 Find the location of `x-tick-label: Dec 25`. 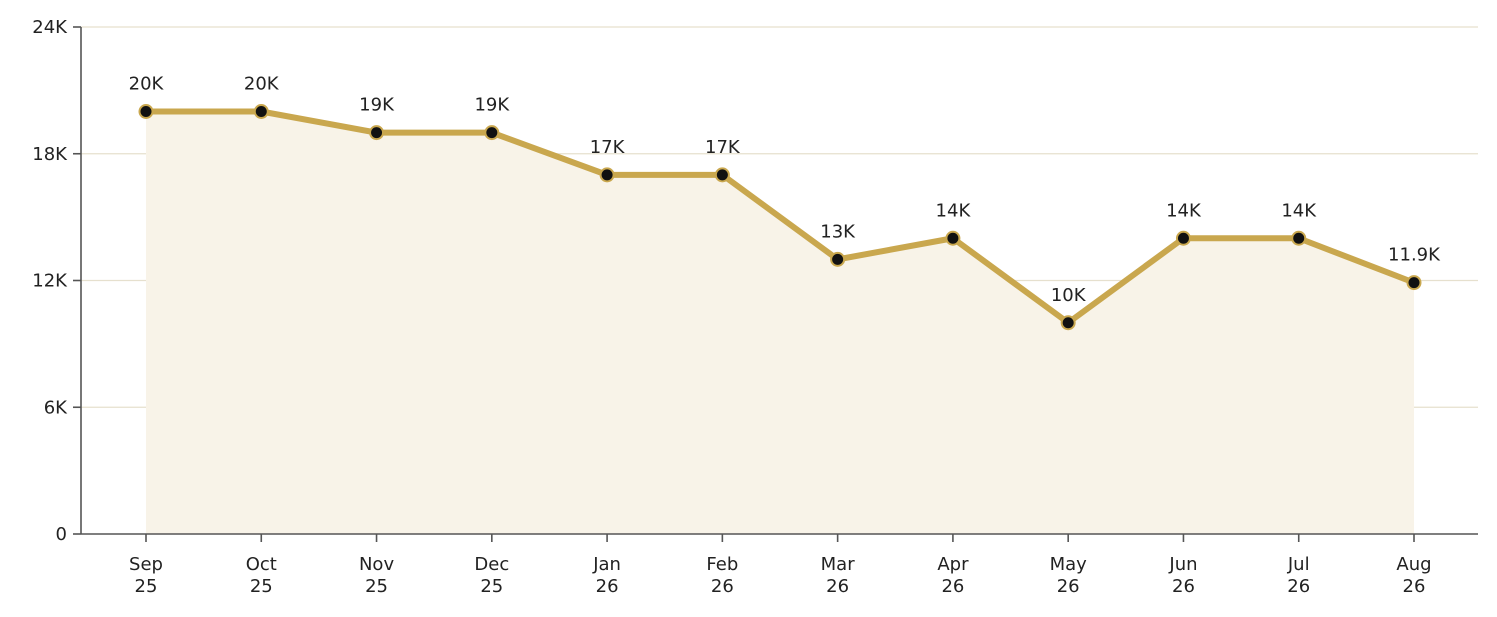

x-tick-label: Dec 25 is located at coordinates (491, 575).